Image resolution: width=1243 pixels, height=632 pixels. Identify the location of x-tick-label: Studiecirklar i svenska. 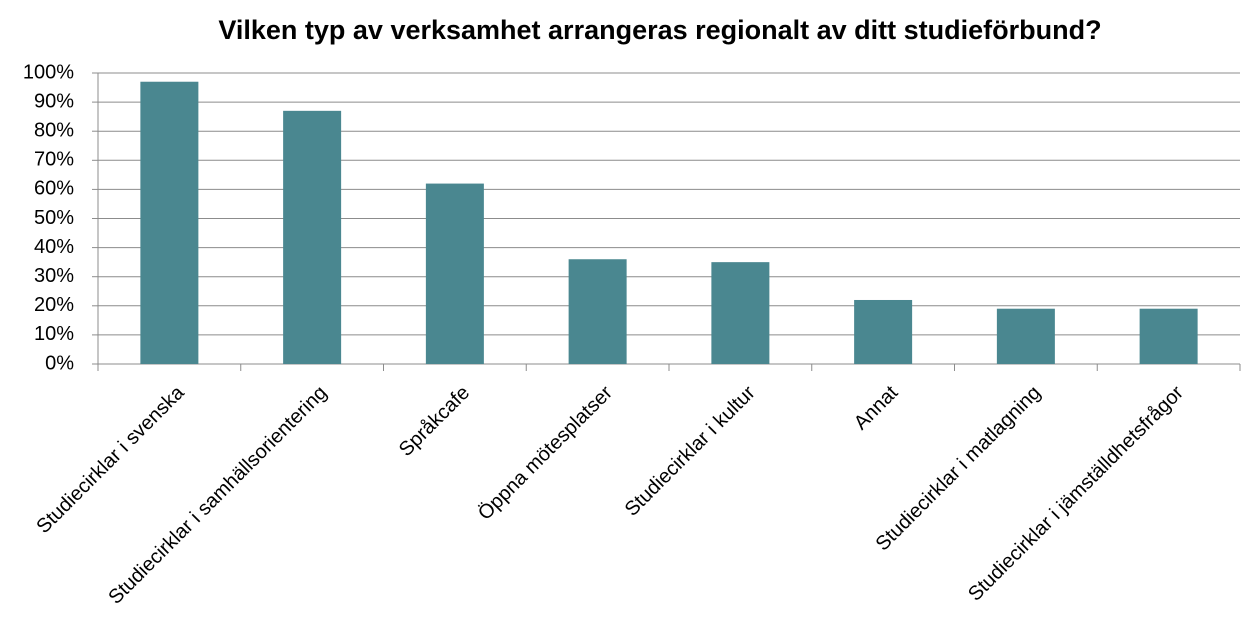
(110, 459).